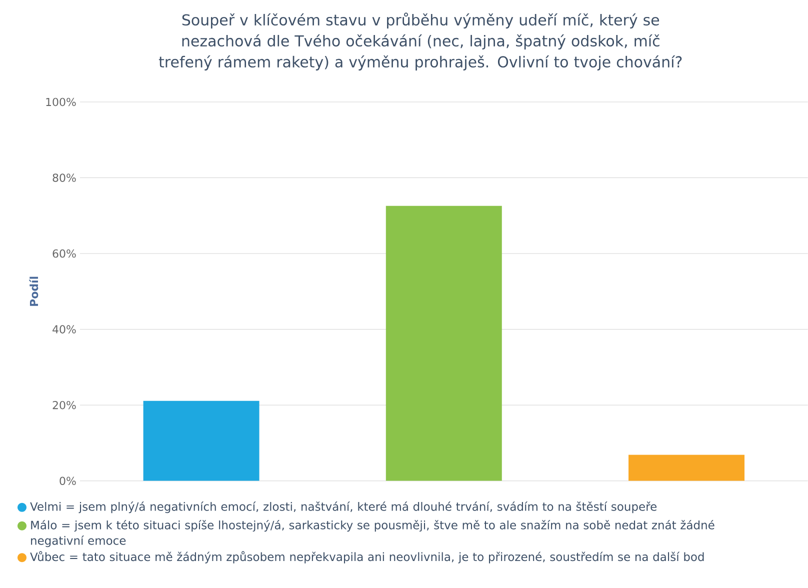 The height and width of the screenshot is (588, 808). I want to click on legend-label: Málo = jsem k této situaci spíše lhostejný/á, sarkasticky se pousměji, štve mě to ale snažím na sobě nedat znát žádné negativní emoce, so click(372, 534).